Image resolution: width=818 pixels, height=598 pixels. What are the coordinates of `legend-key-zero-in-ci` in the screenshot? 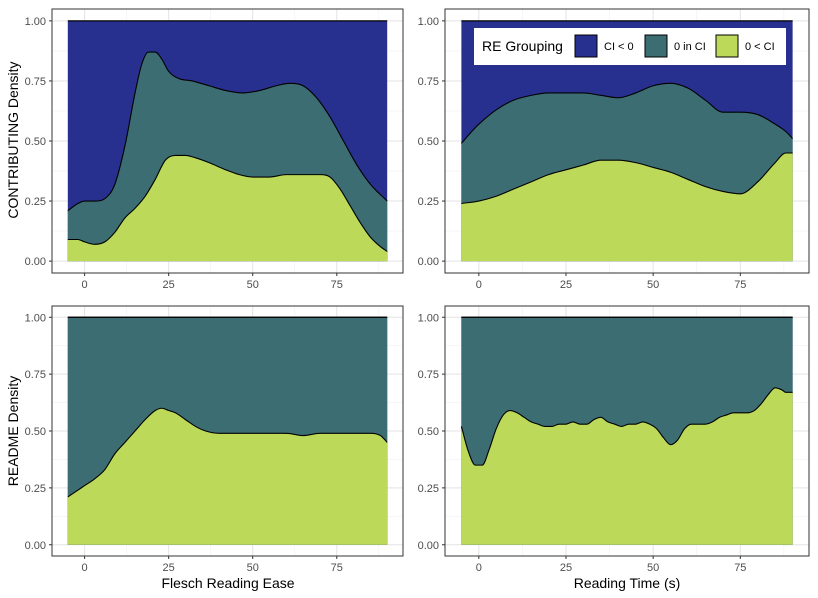 It's located at (656, 46).